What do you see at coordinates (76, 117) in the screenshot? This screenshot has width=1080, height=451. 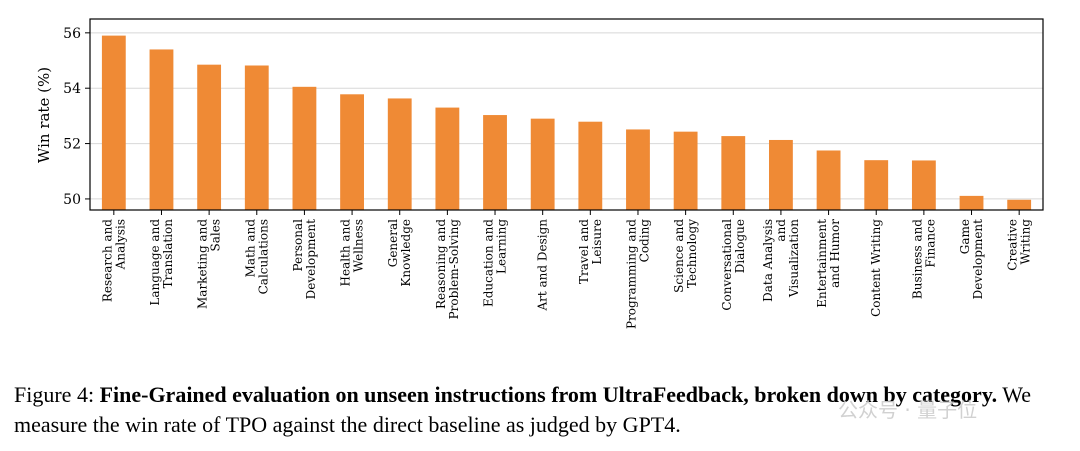 I see `y-axis: 50 52 54 56` at bounding box center [76, 117].